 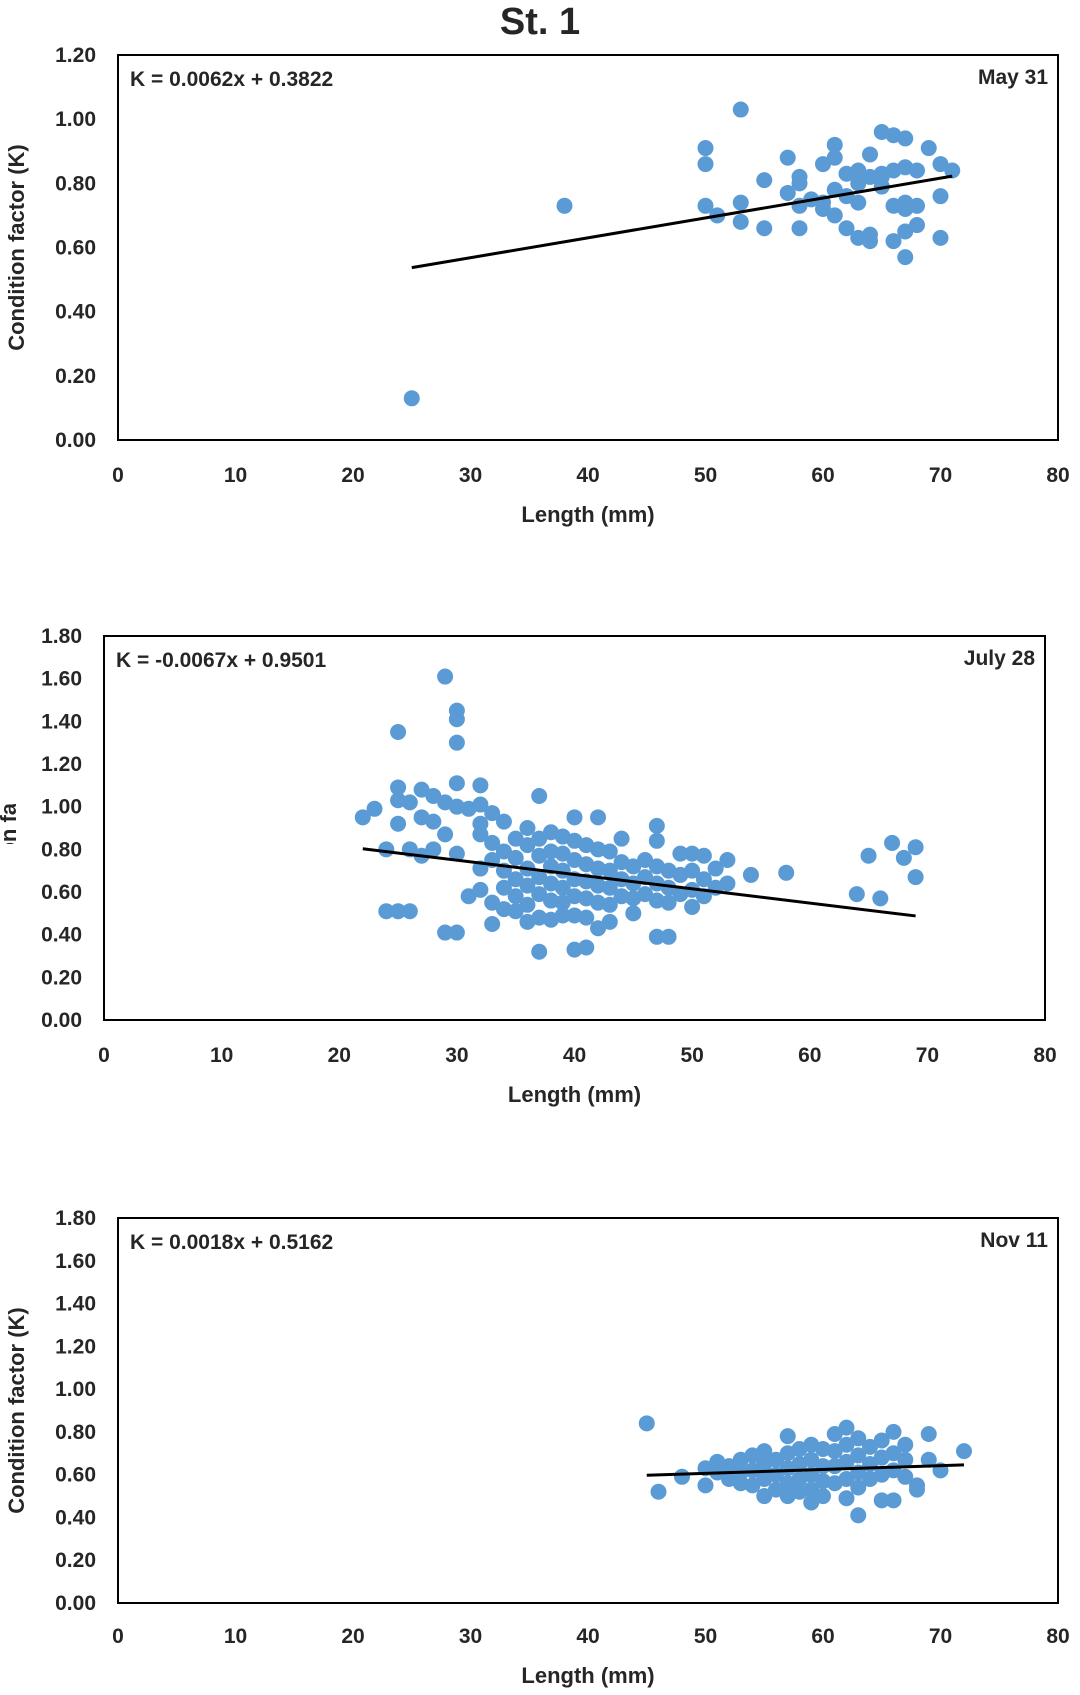 I want to click on y-tick-label: 1.20, so click(x=75, y=55).